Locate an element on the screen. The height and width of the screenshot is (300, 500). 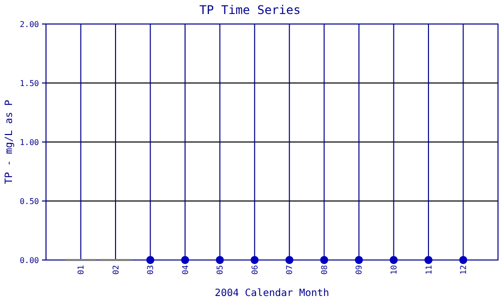
x-tick-label: 05 is located at coordinates (220, 269).